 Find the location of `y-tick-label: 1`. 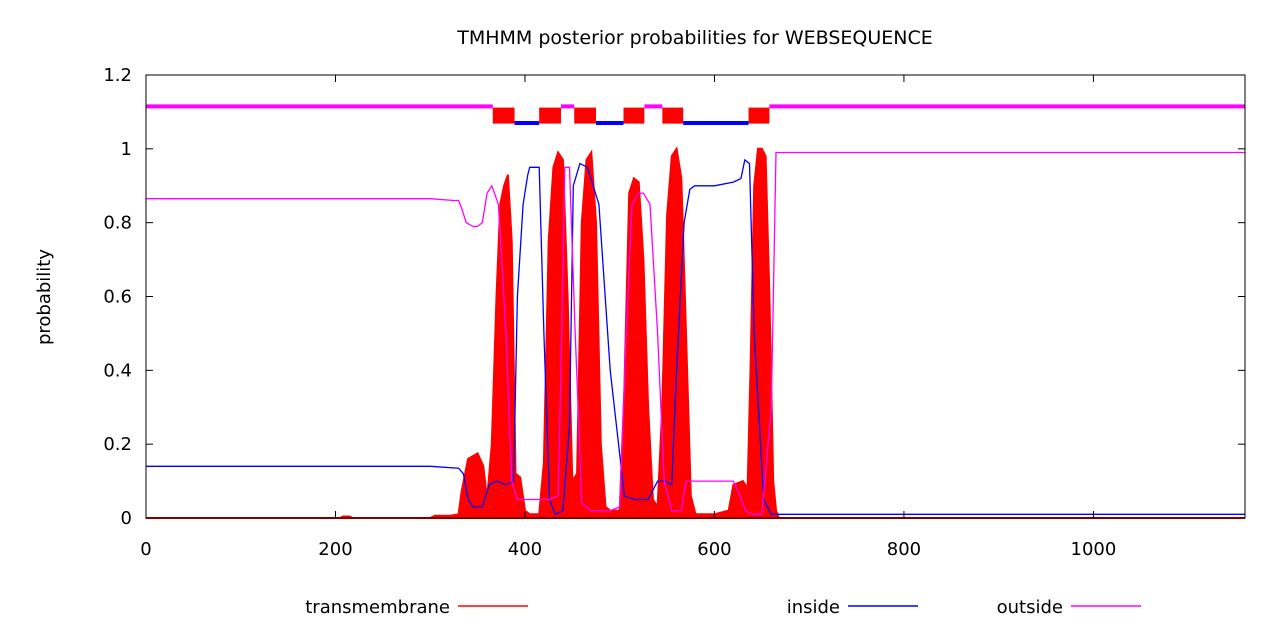

y-tick-label: 1 is located at coordinates (126, 149).